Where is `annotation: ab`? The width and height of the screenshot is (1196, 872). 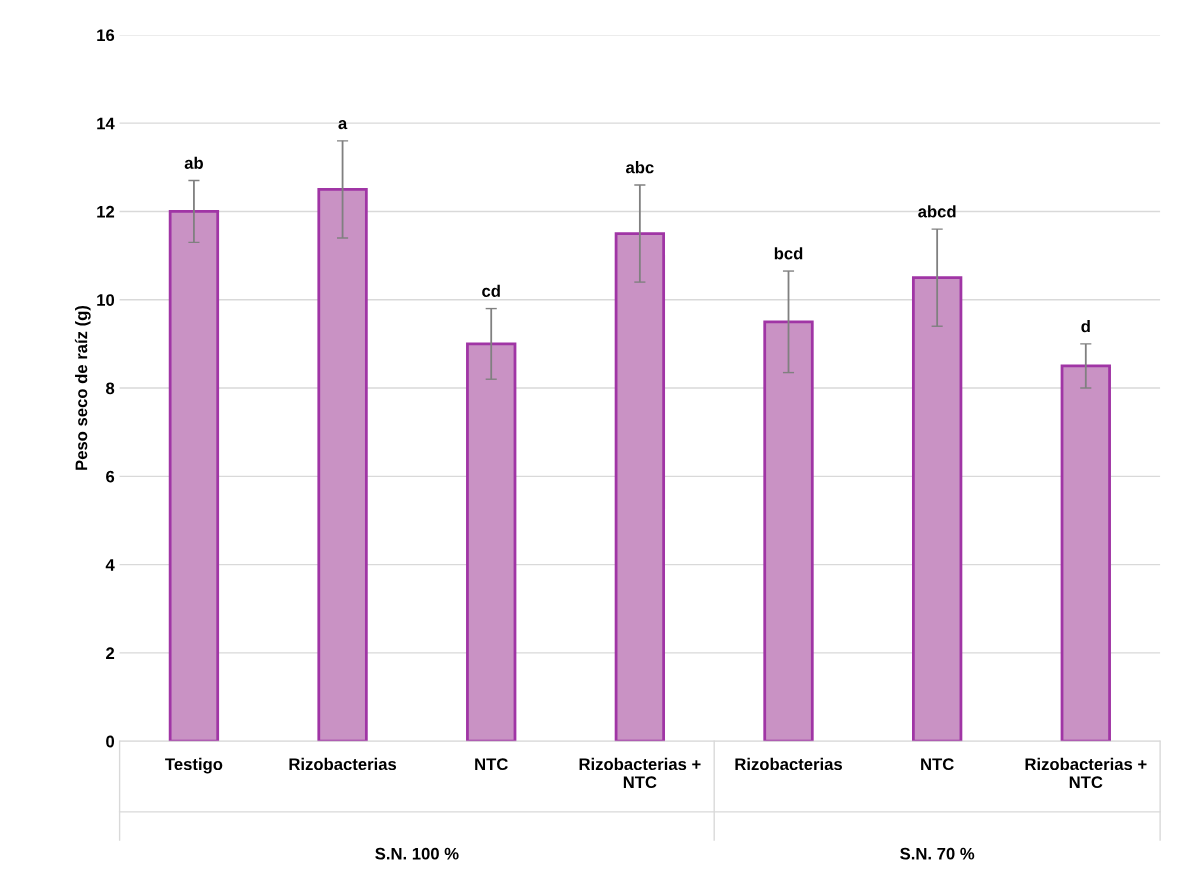 annotation: ab is located at coordinates (193, 162).